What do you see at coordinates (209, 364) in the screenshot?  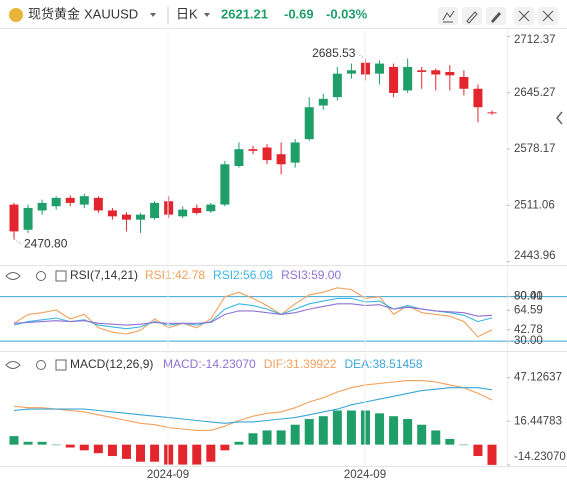 I see `legend-entry: MACD:-14.23070` at bounding box center [209, 364].